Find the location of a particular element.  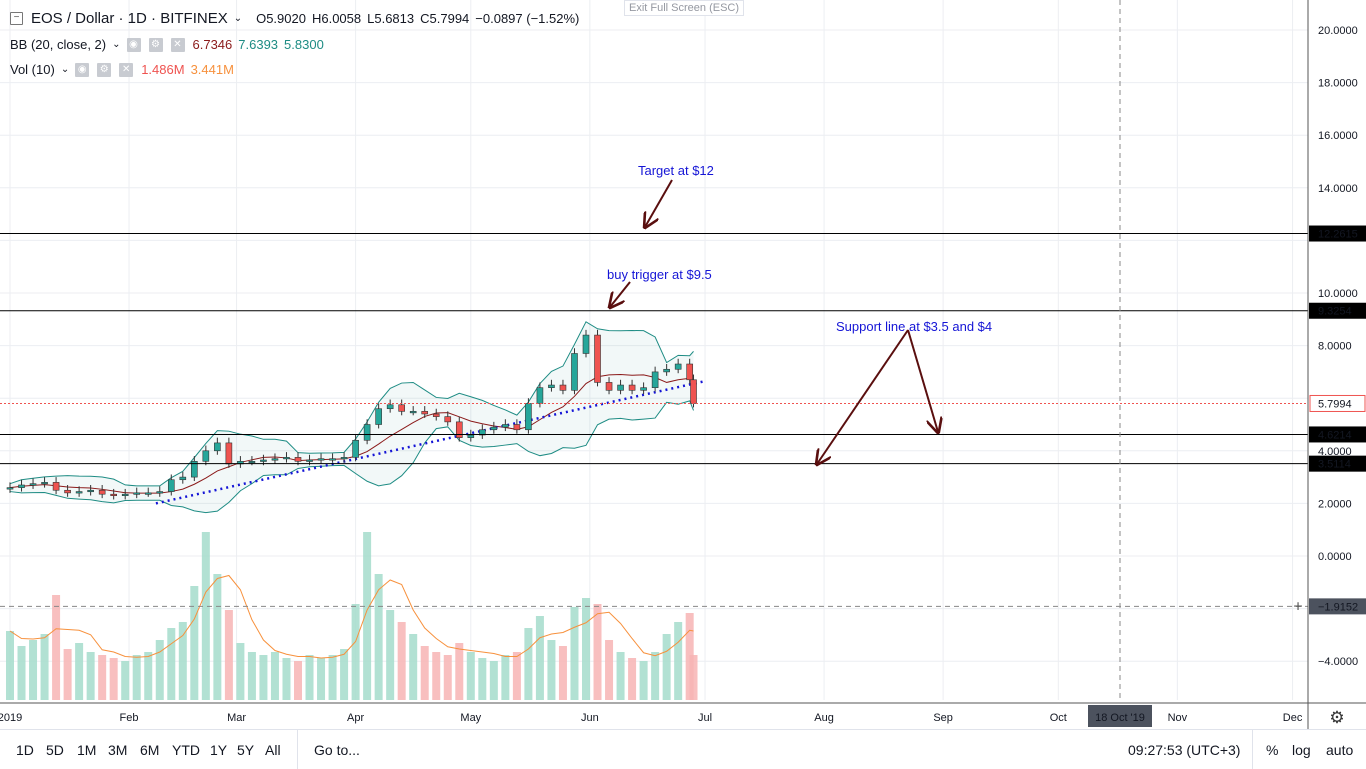

price-tick-label: 20.0000 is located at coordinates (1338, 31).